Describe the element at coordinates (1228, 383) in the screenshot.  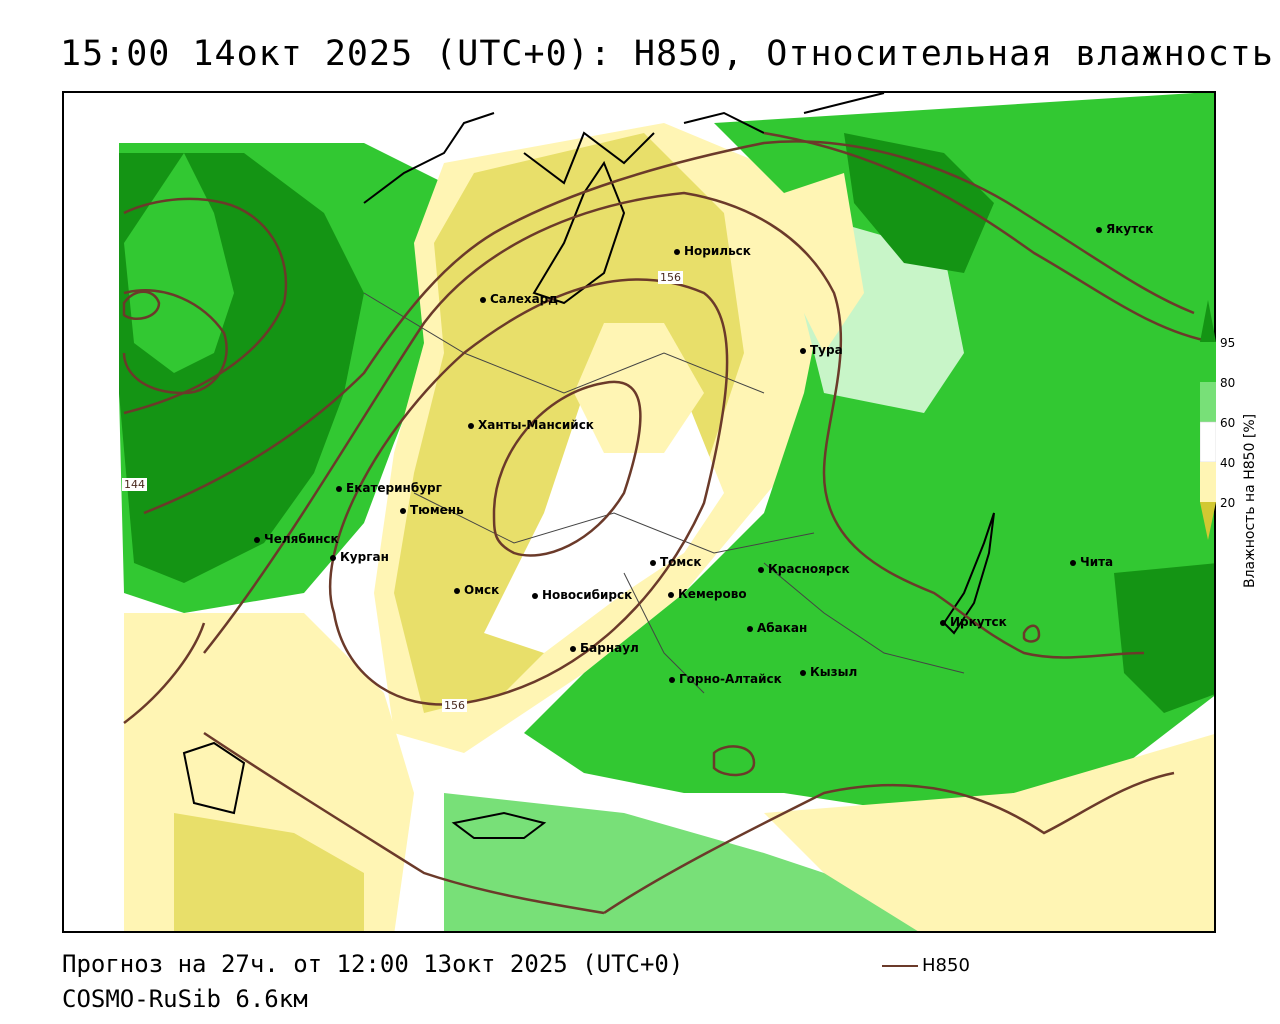
I see `legend-tick-label: 80` at that location.